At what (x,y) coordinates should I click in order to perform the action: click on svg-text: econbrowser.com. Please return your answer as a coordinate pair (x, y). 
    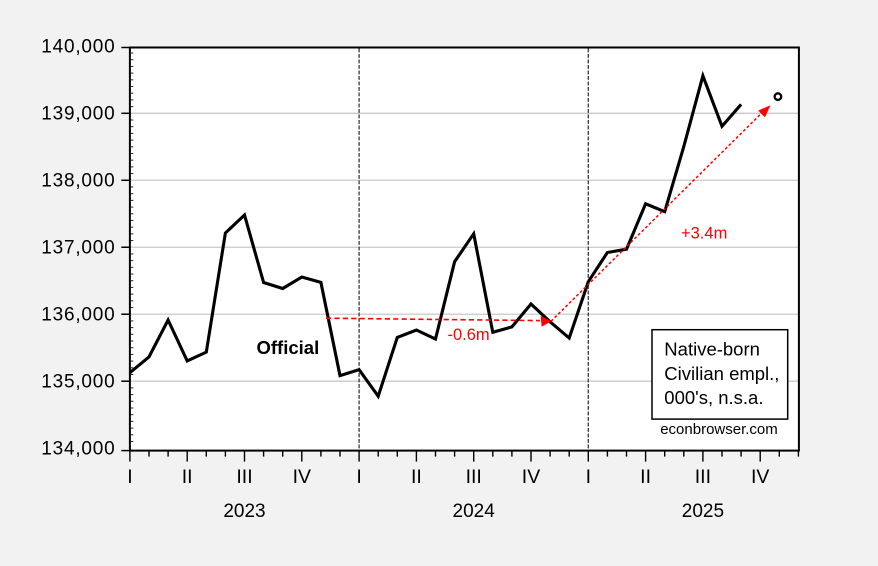
    Looking at the image, I should click on (719, 429).